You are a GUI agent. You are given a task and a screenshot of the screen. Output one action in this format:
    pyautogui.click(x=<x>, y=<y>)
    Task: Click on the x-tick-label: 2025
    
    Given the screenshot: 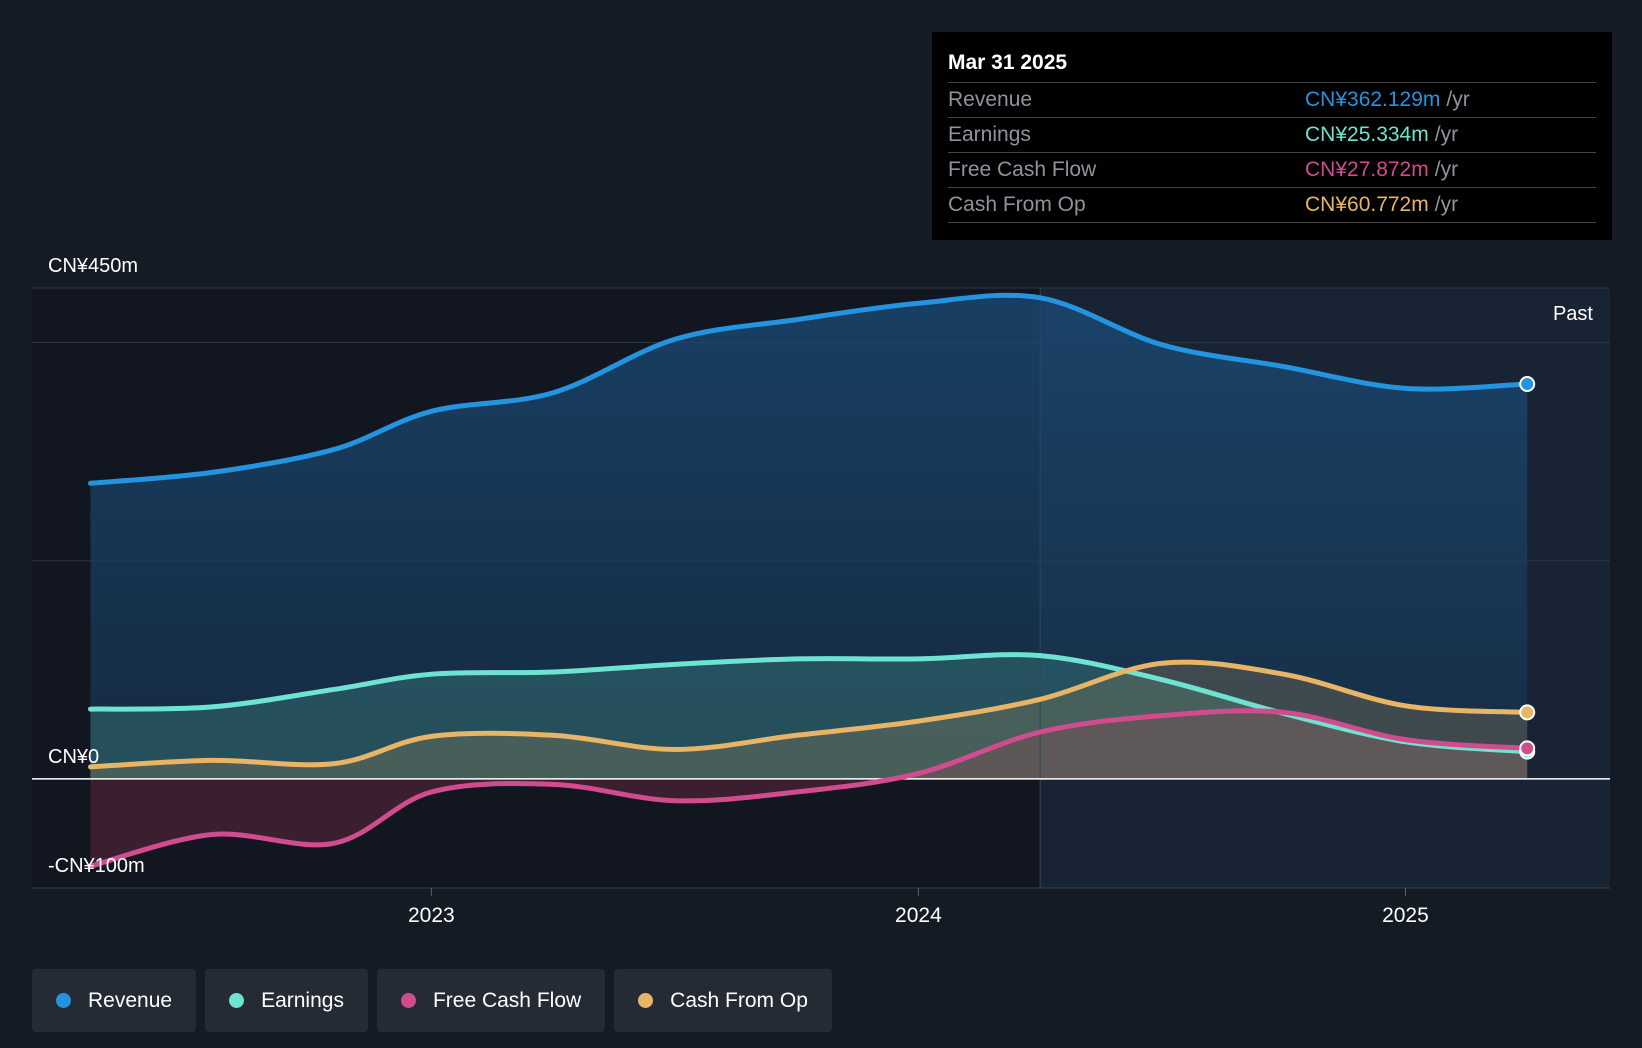 What is the action you would take?
    pyautogui.click(x=1405, y=915)
    